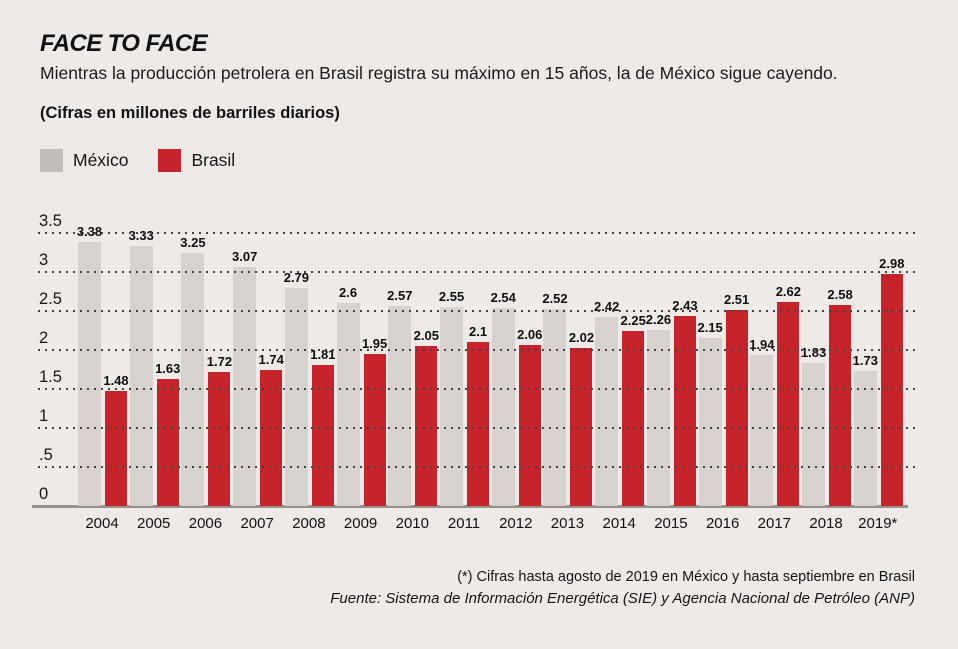  I want to click on value-label: 1.63, so click(168, 368).